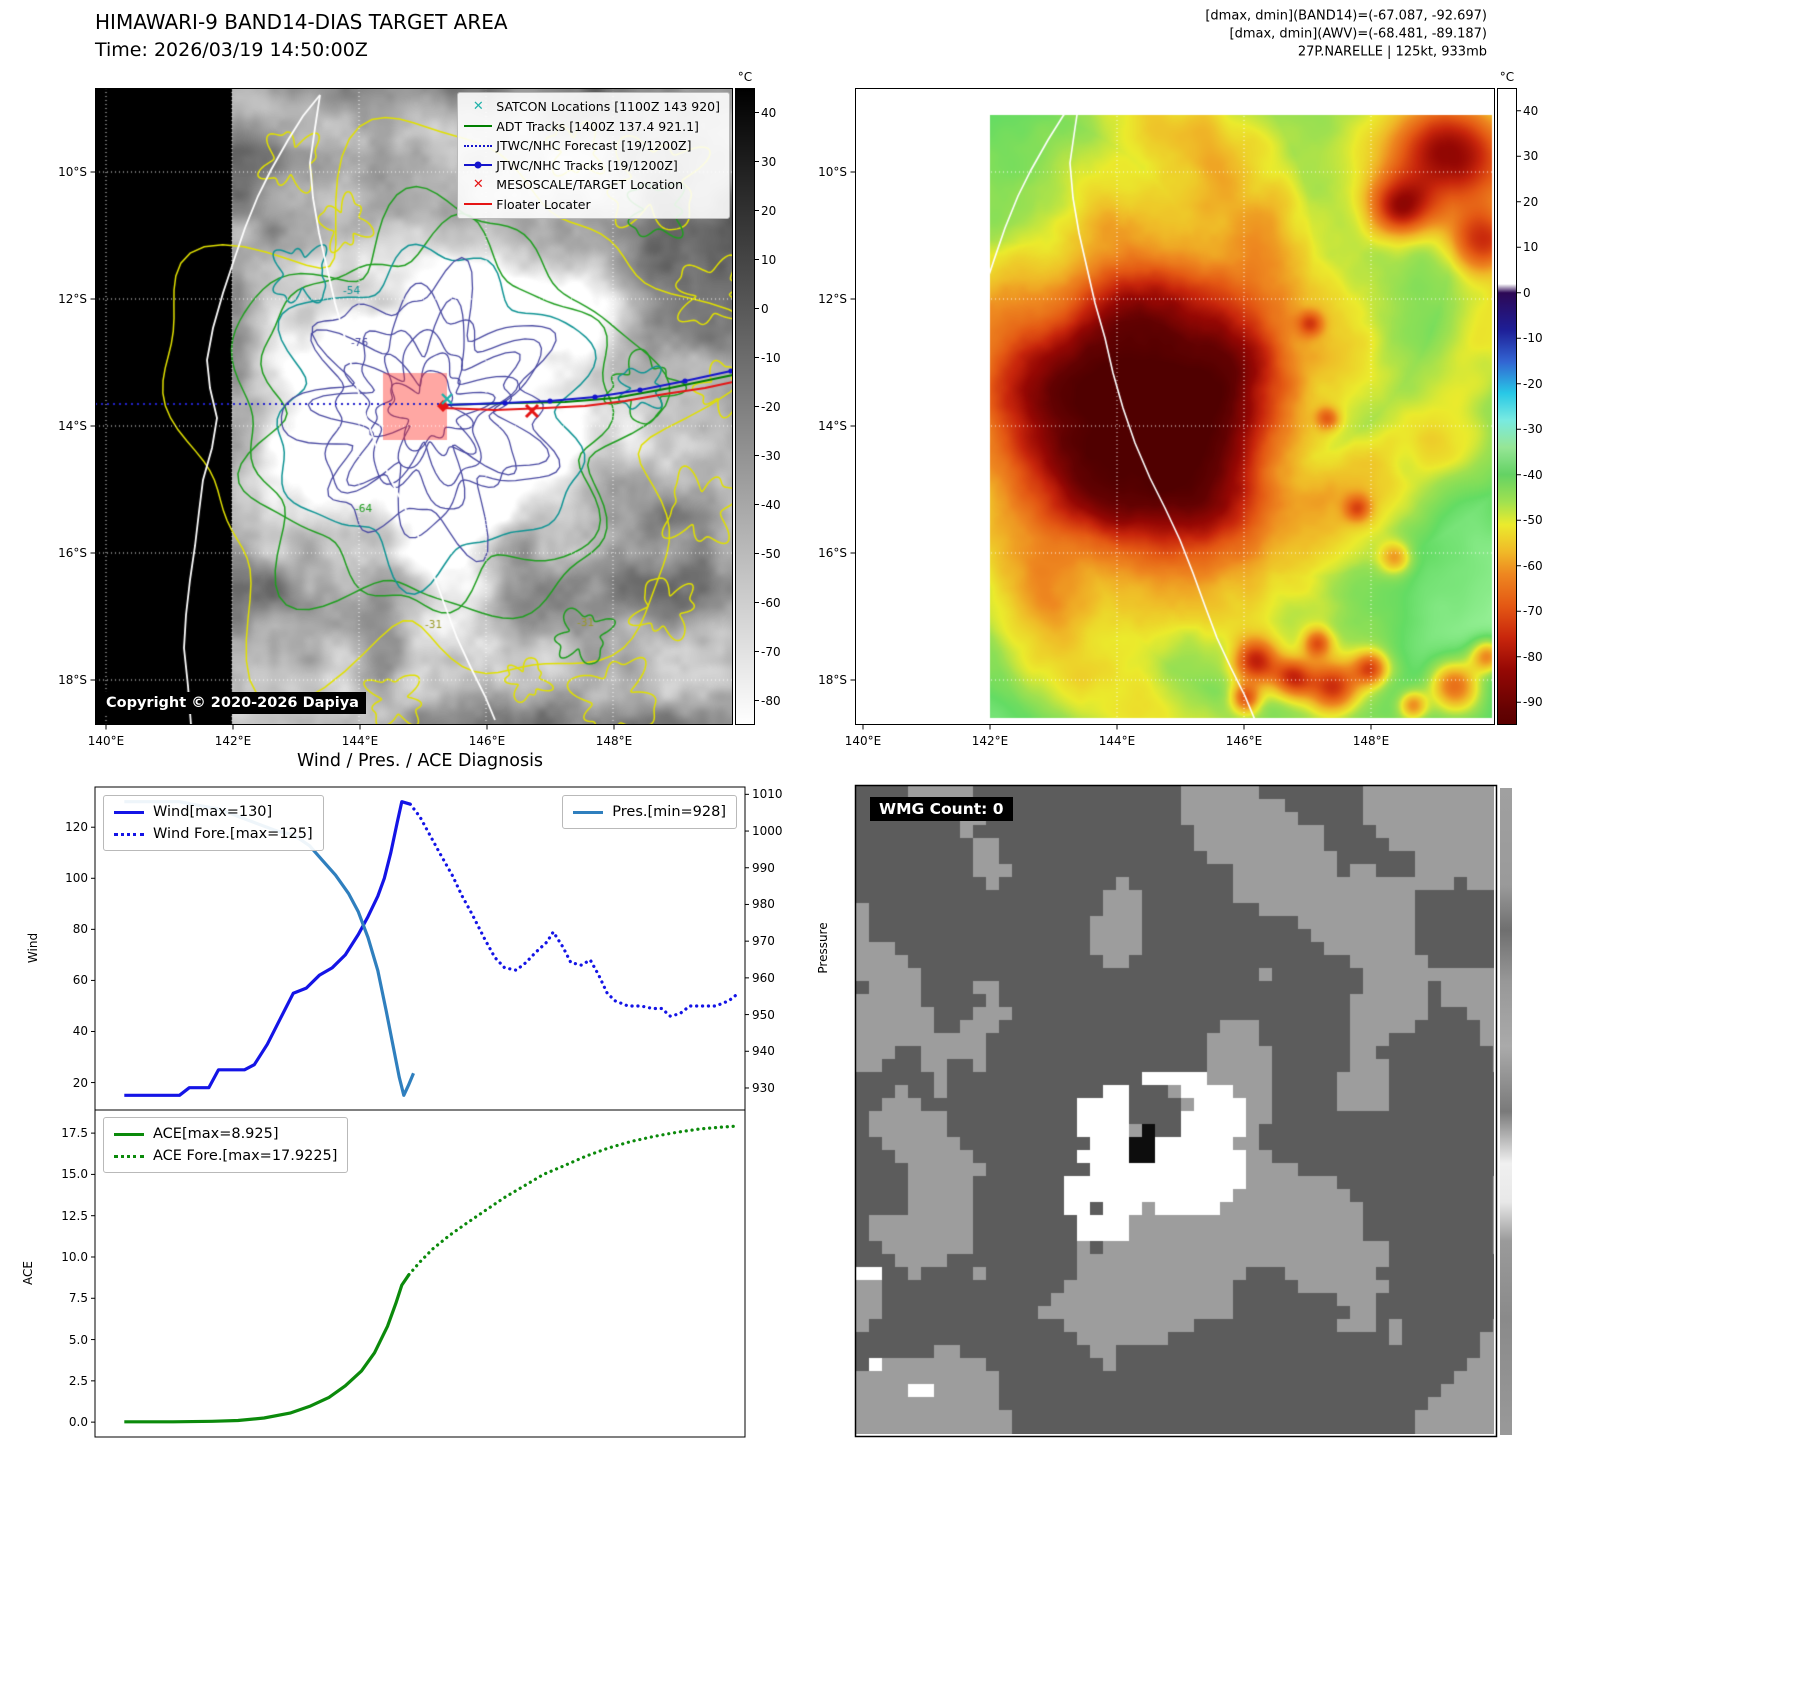 This screenshot has width=1801, height=1690. I want to click on series-Wind Fore.[max=125], so click(572, 910).